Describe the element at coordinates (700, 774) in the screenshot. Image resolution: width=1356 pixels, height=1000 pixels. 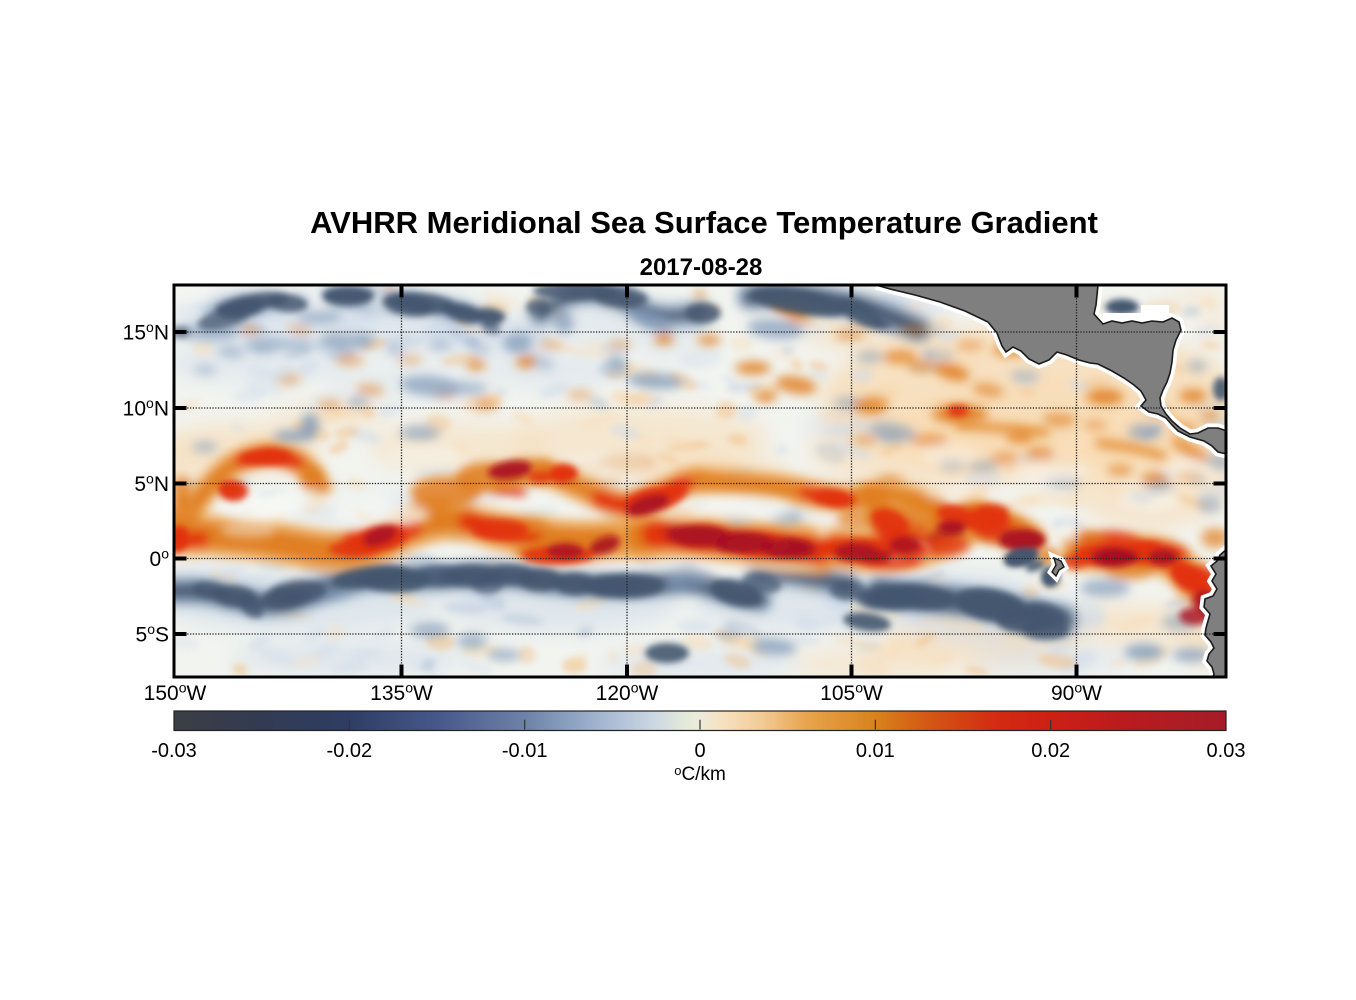
I see `svg-text: oC/km` at that location.